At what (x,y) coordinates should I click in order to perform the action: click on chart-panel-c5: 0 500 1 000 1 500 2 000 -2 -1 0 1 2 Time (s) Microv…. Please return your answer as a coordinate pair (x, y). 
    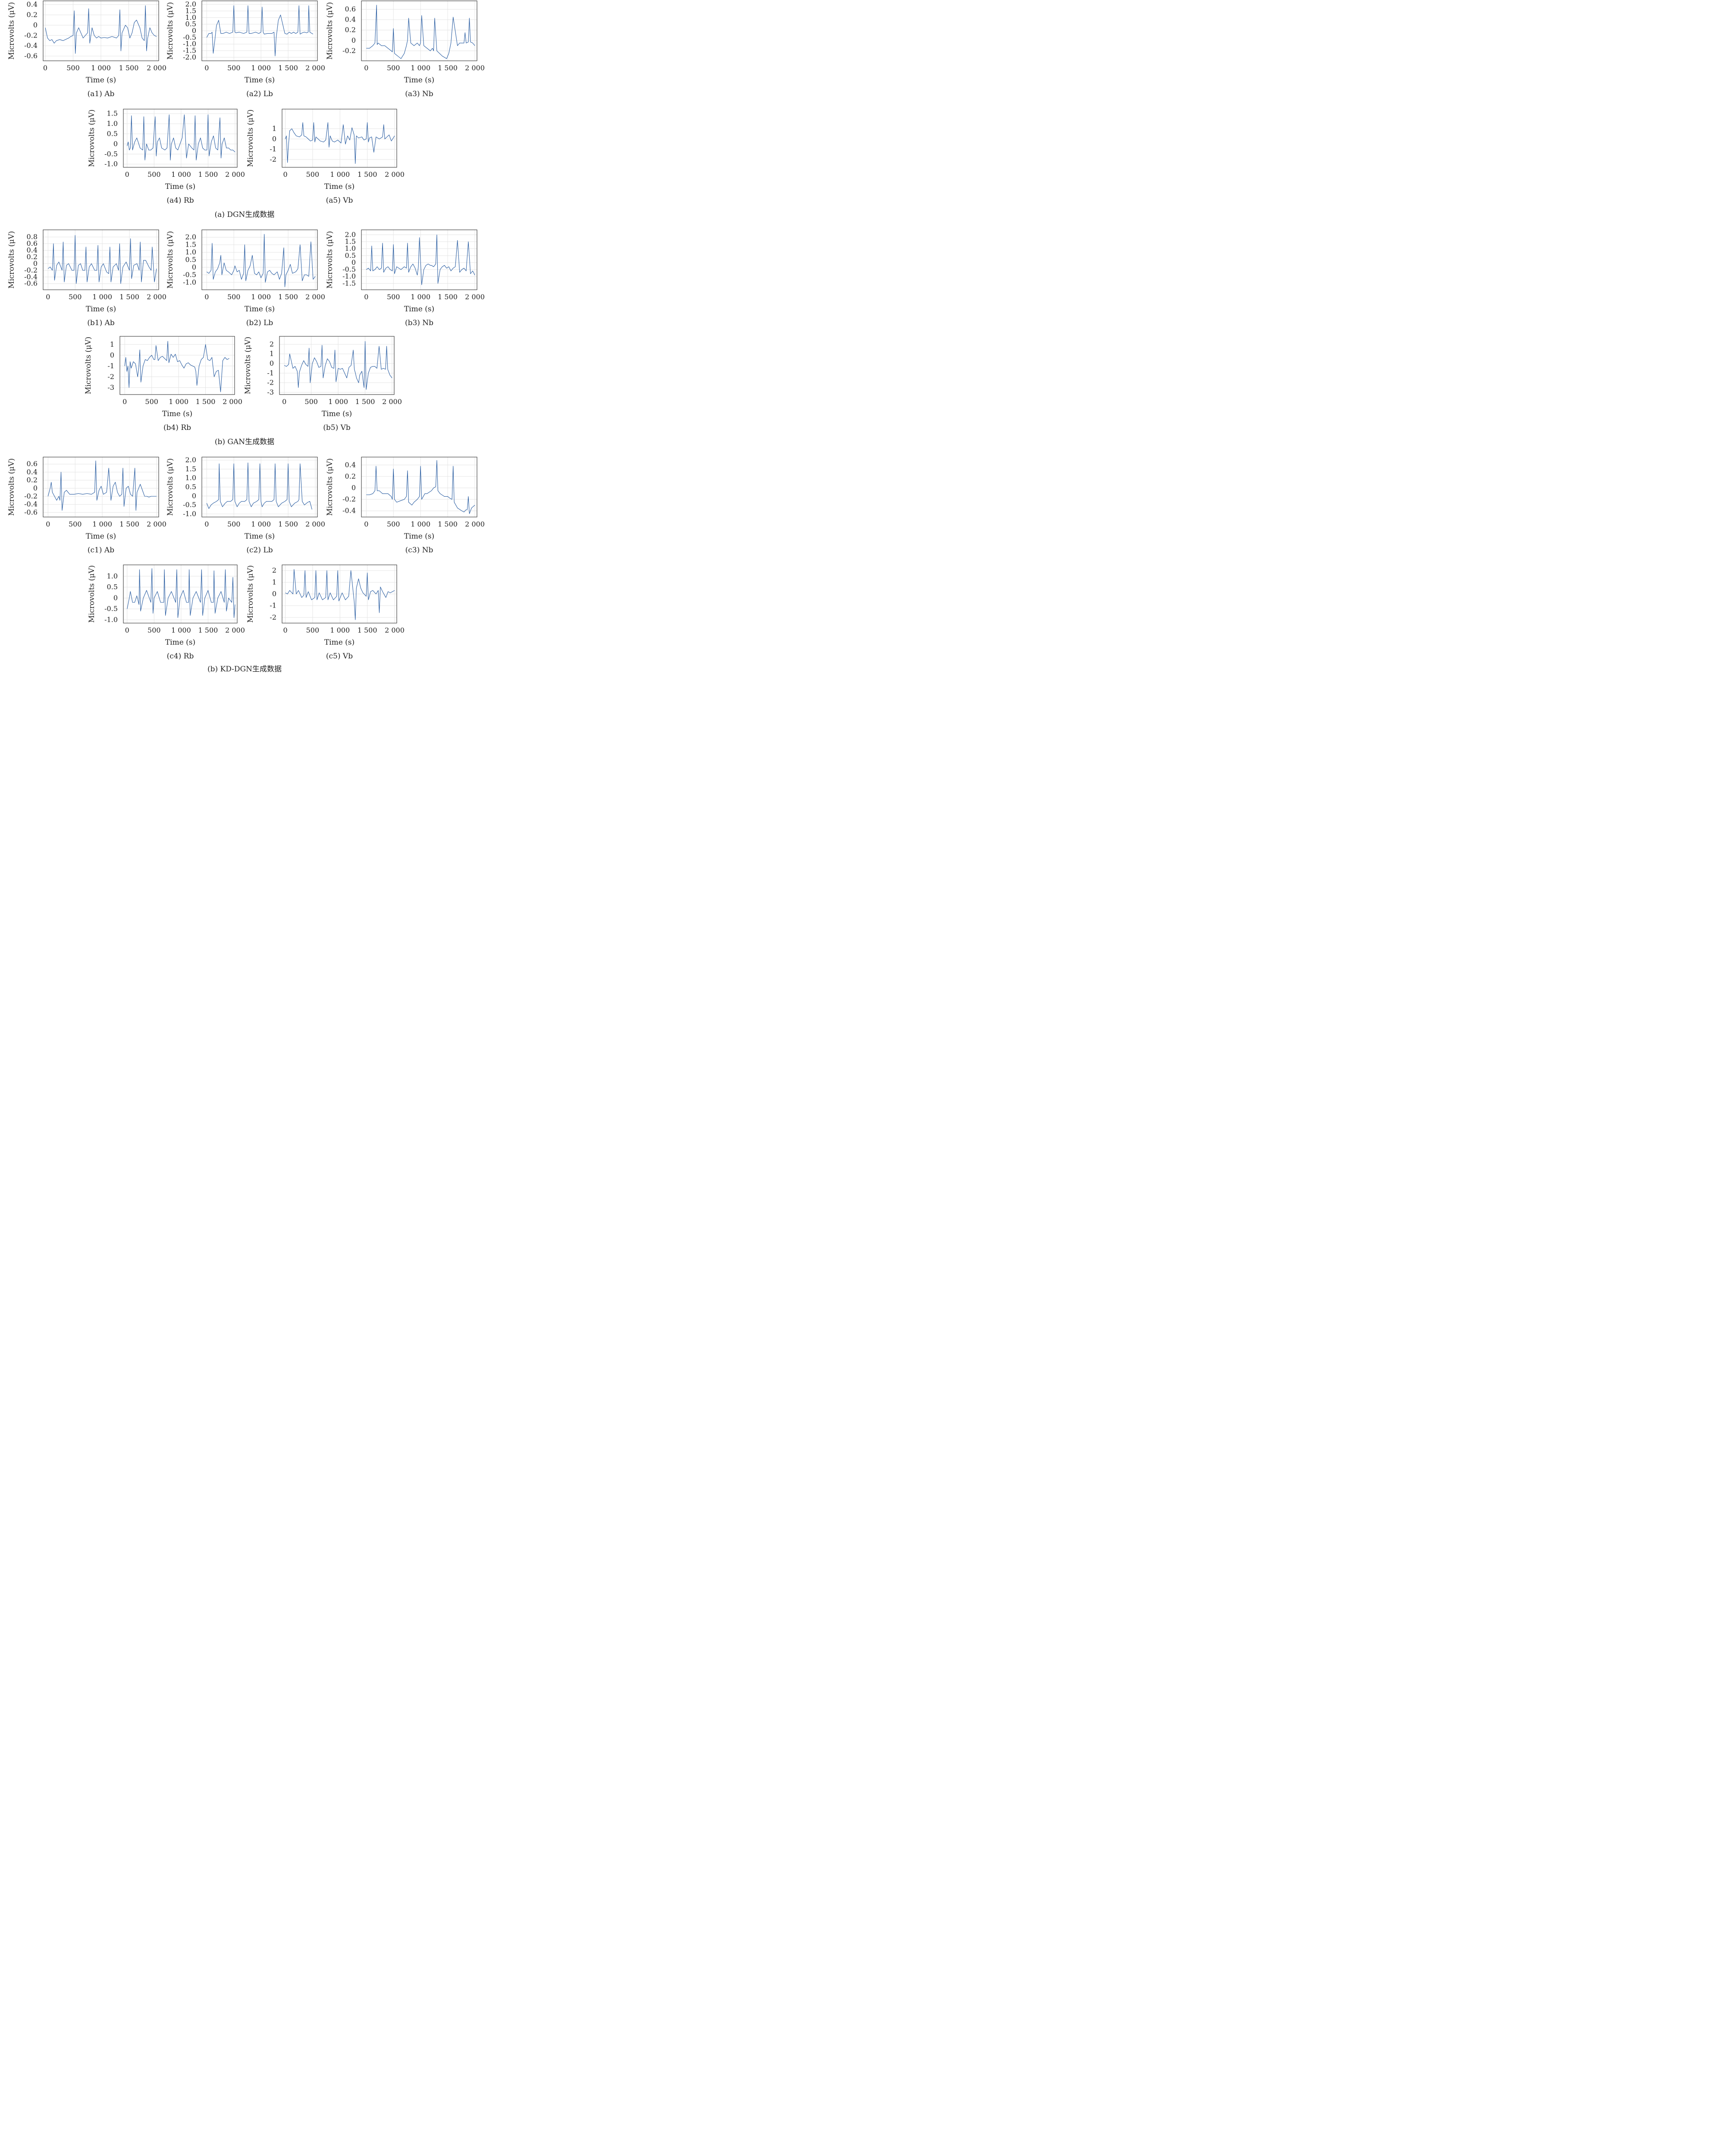
    Looking at the image, I should click on (326, 612).